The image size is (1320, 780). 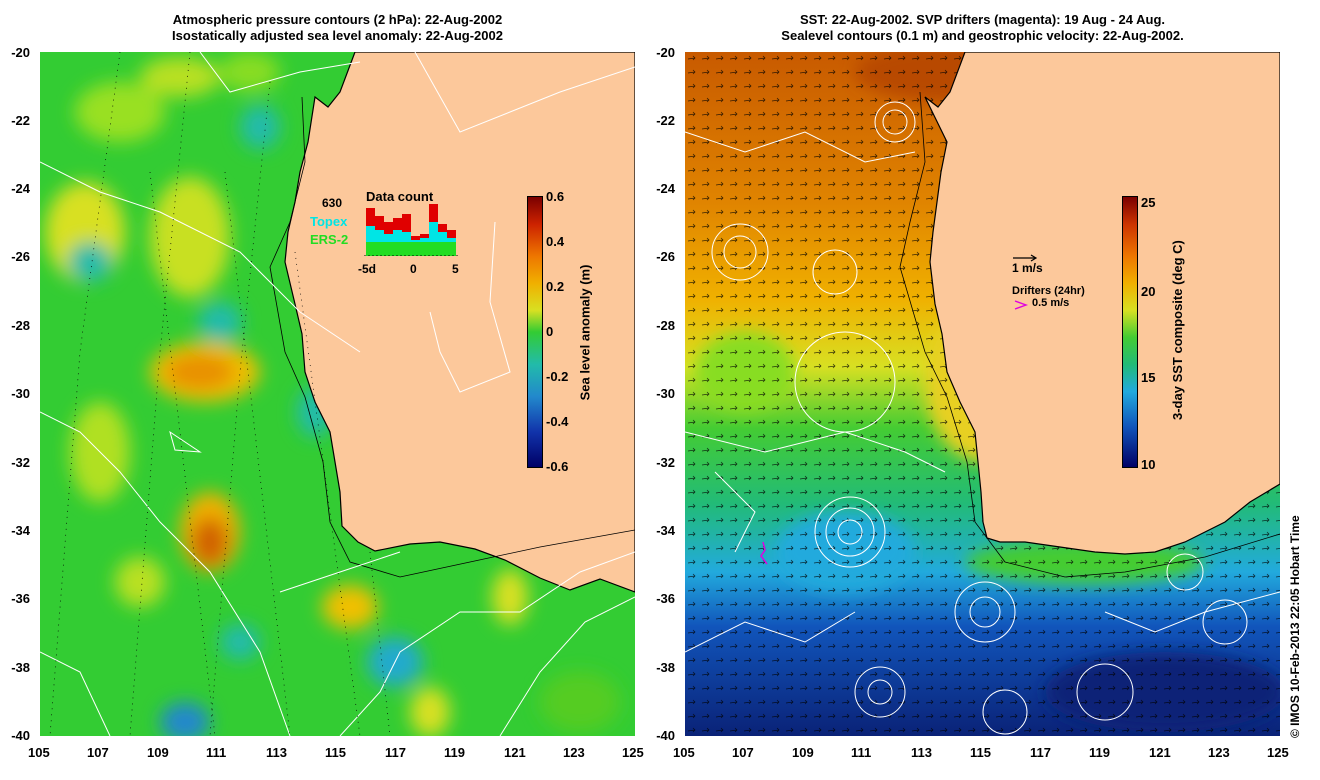 What do you see at coordinates (1048, 291) in the screenshot?
I see `drifters-label: Drifters (24hr)` at bounding box center [1048, 291].